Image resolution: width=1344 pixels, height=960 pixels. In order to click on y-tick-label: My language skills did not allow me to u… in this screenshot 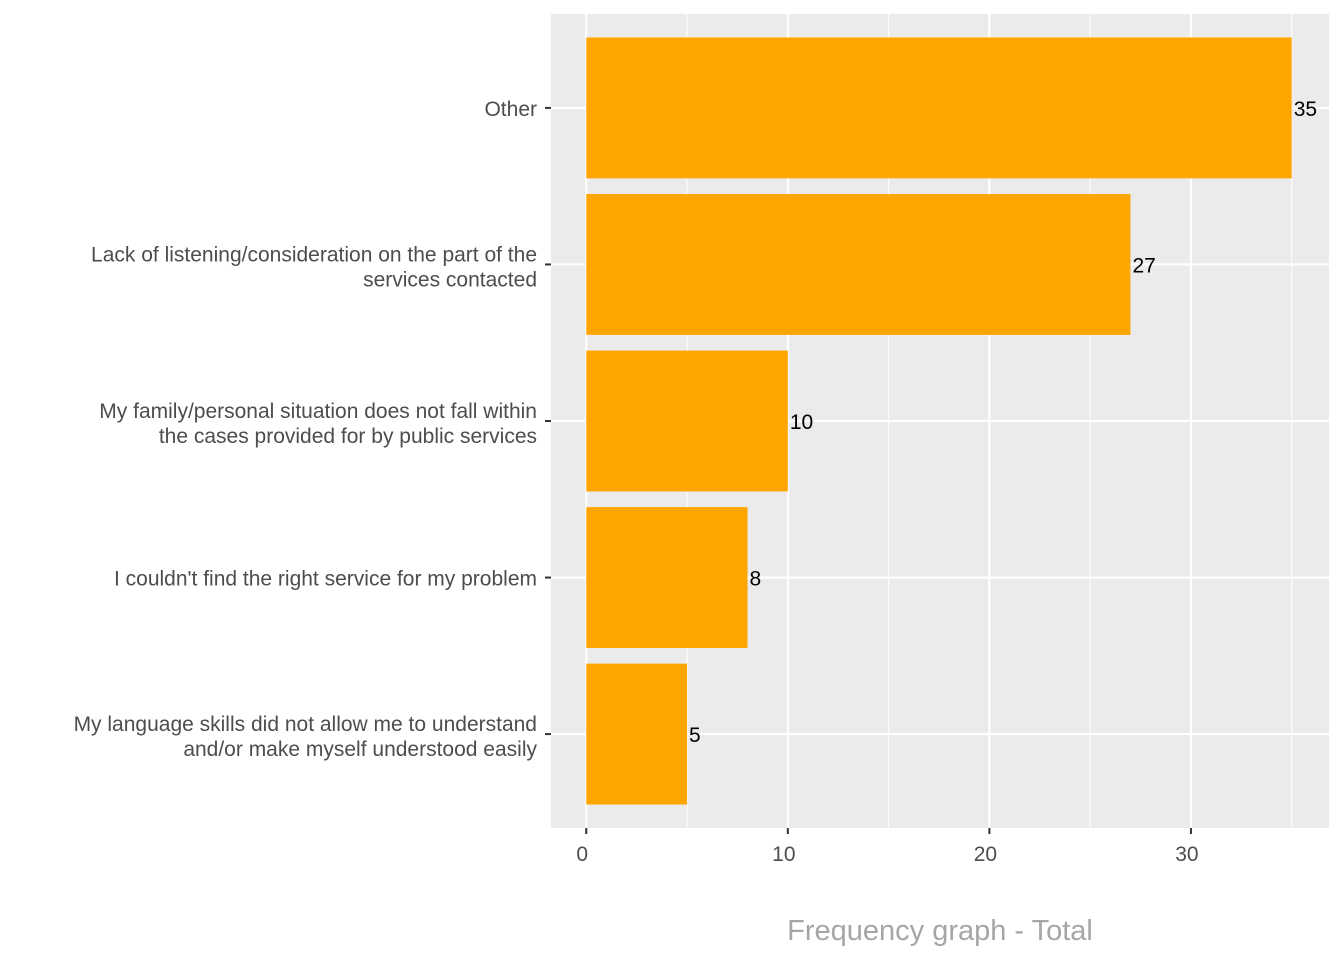, I will do `click(305, 724)`.